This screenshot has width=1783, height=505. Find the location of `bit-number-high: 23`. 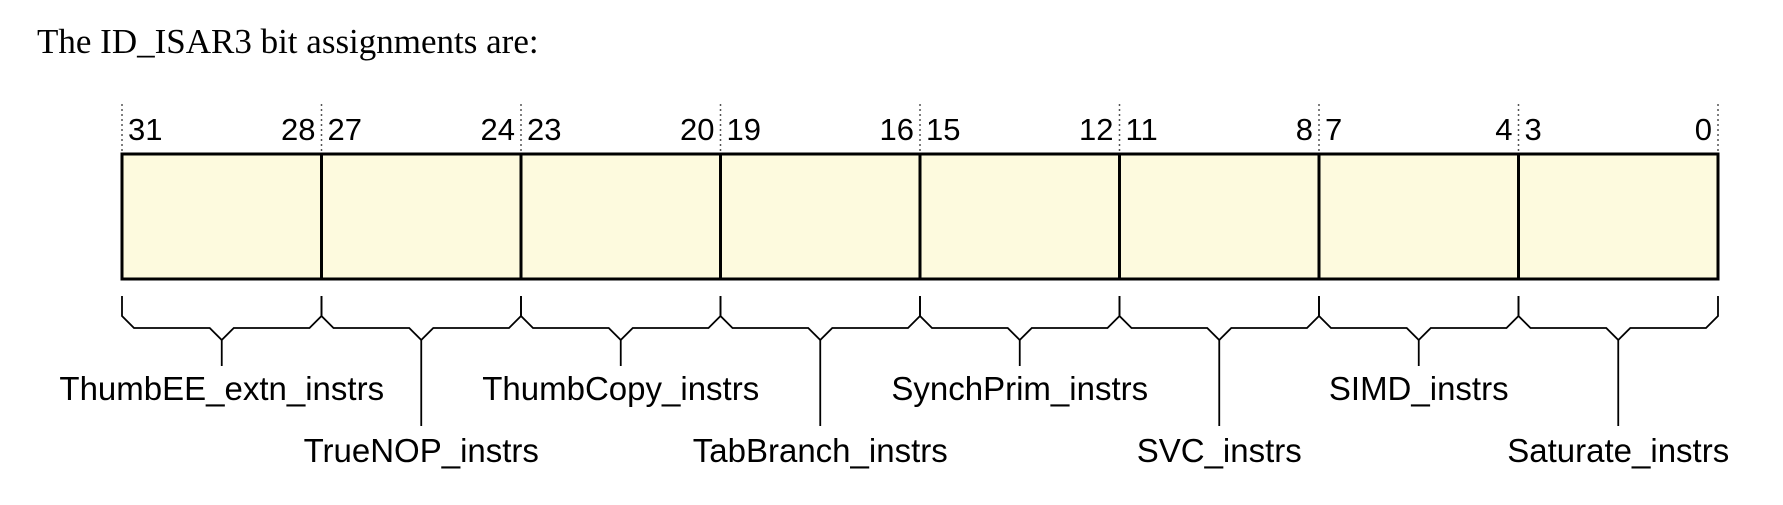

bit-number-high: 23 is located at coordinates (544, 129).